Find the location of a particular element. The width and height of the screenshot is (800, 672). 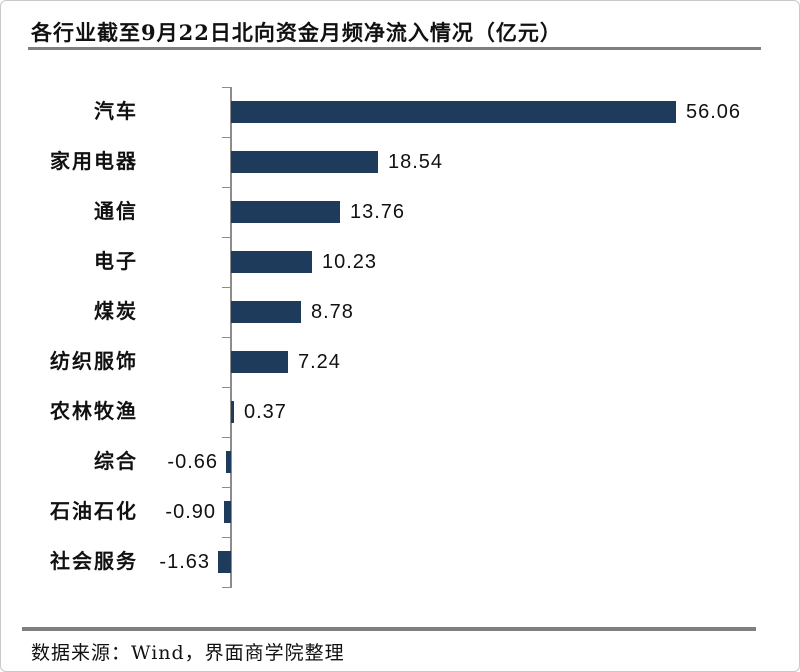

value-label: 56.06 is located at coordinates (714, 112).